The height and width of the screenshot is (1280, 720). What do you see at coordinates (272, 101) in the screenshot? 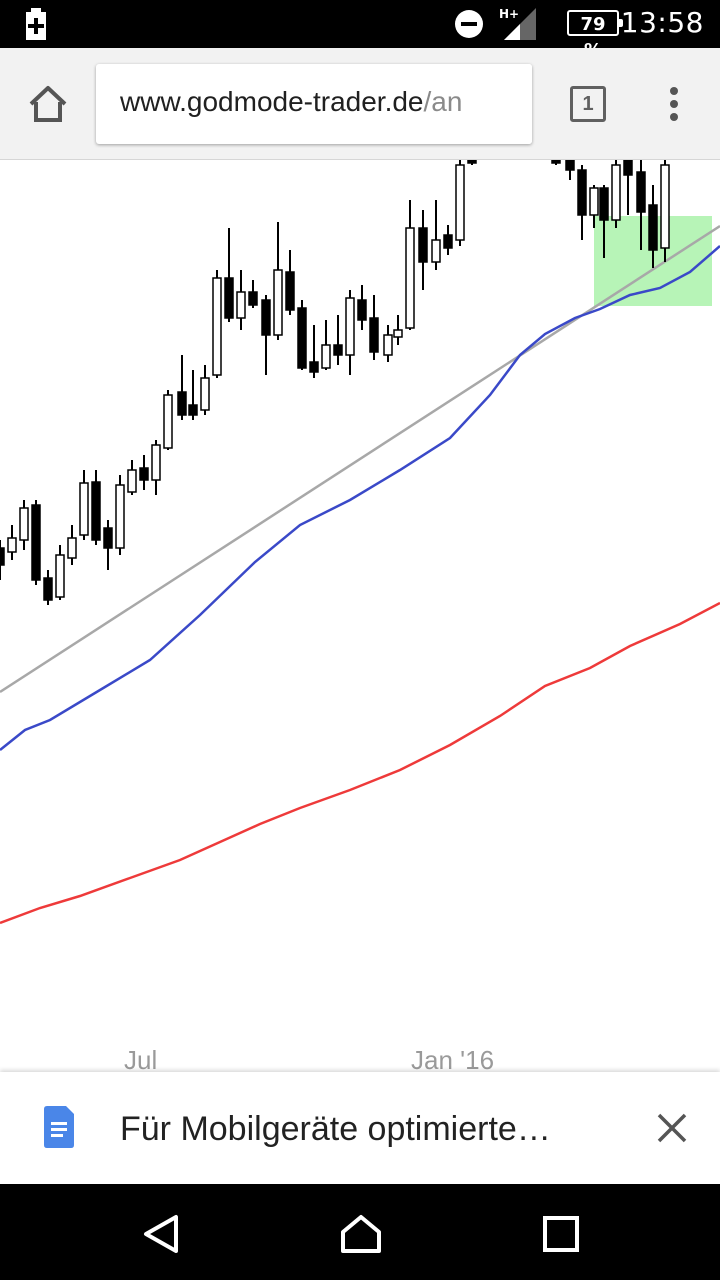
I see `url-domain: www.godmode-trader.de` at bounding box center [272, 101].